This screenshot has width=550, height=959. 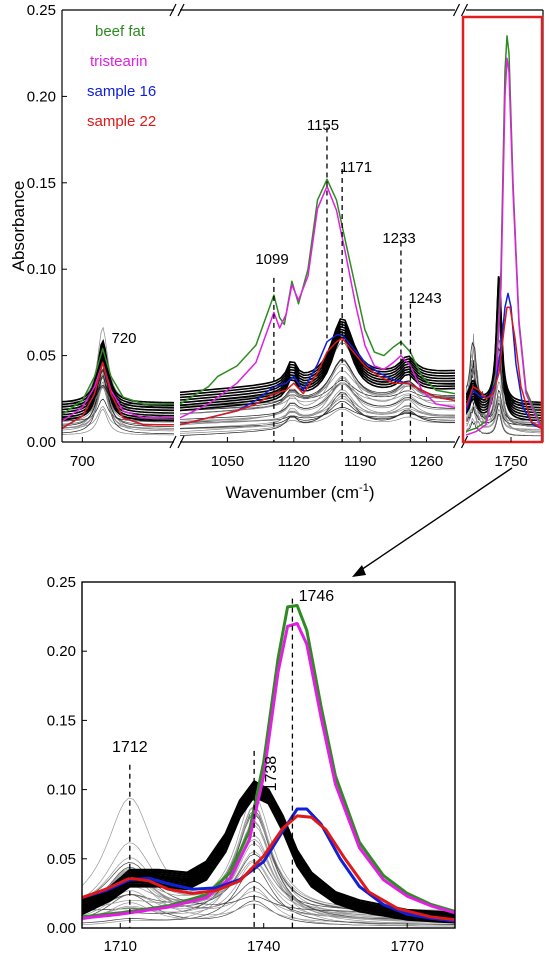 I want to click on x-tick-label: 1750, so click(x=510, y=461).